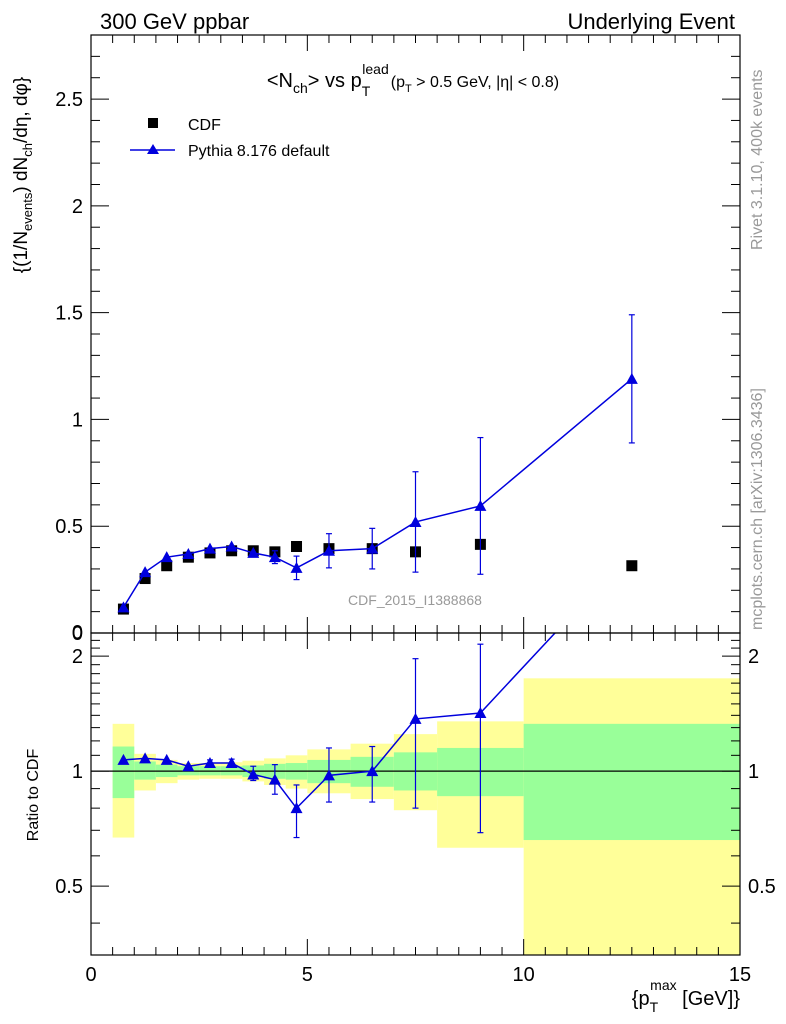  What do you see at coordinates (69, 527) in the screenshot?
I see `y-tick-label: 0.5` at bounding box center [69, 527].